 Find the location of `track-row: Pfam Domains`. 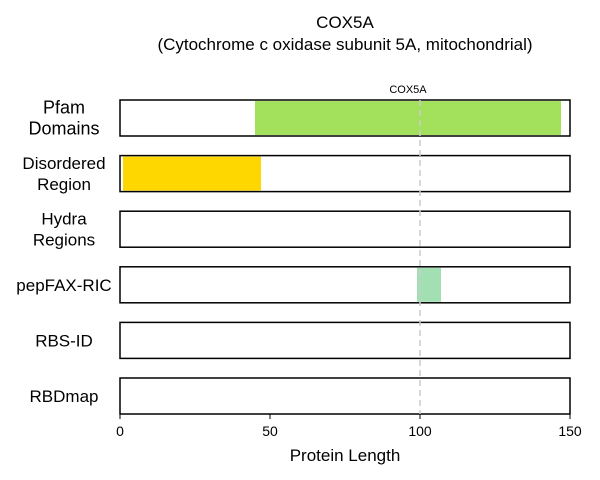

track-row: Pfam Domains is located at coordinates (299, 118).